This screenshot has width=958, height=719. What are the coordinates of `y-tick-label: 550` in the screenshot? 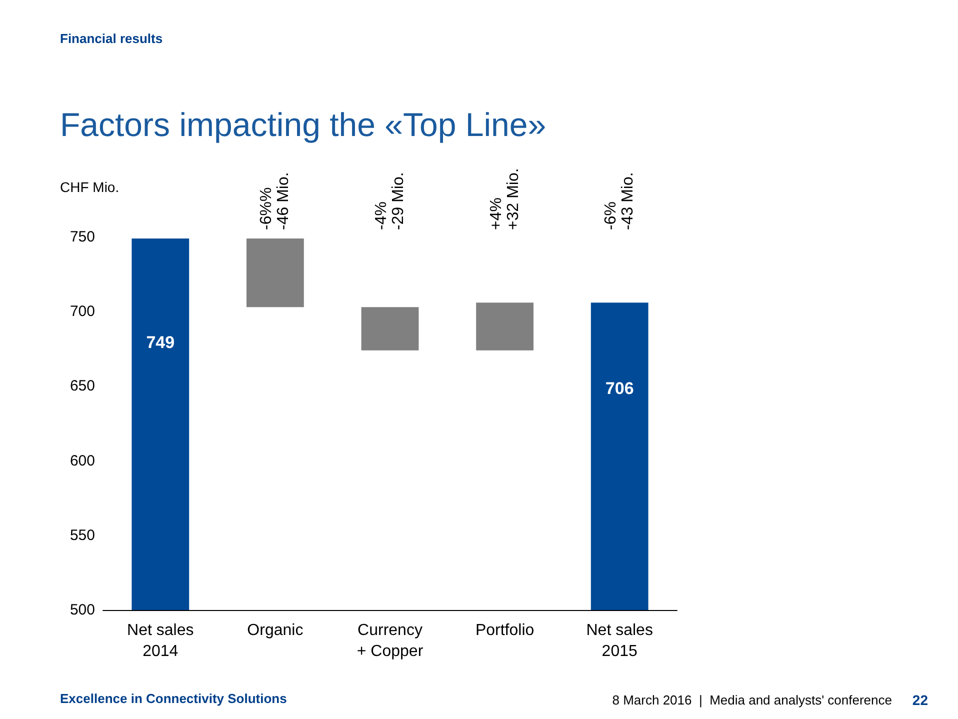 It's located at (82, 535).